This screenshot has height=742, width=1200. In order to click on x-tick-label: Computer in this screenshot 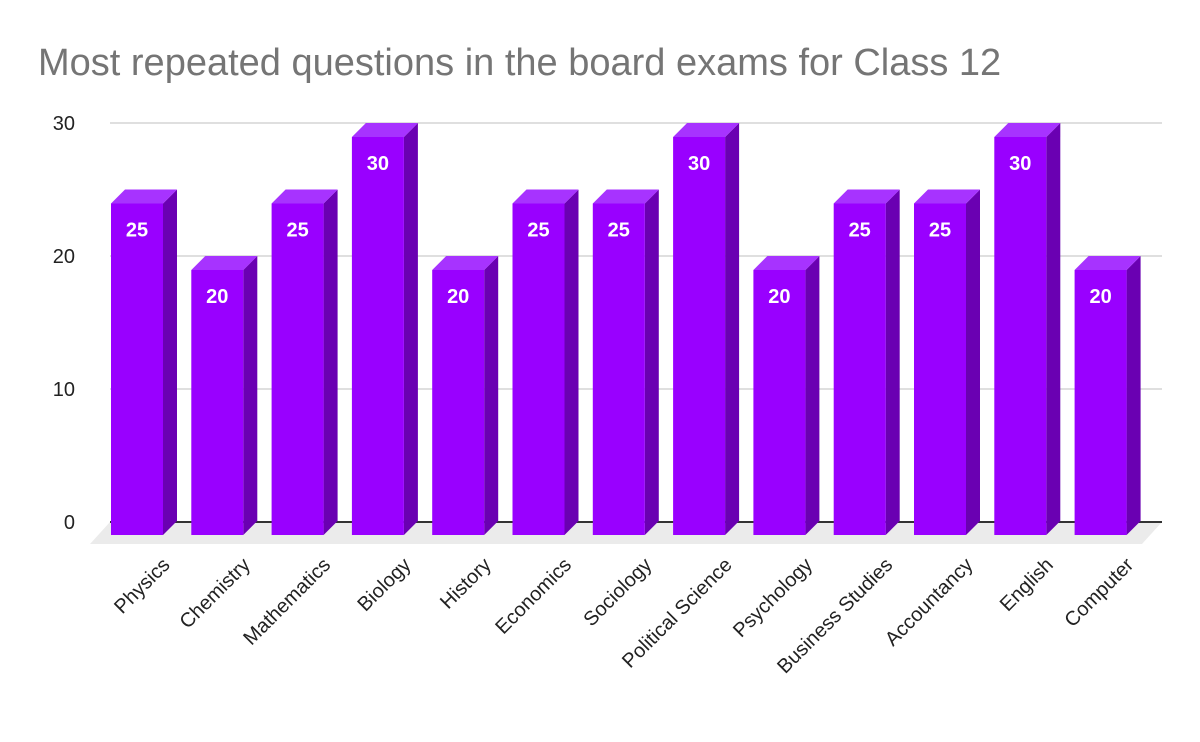, I will do `click(1099, 593)`.